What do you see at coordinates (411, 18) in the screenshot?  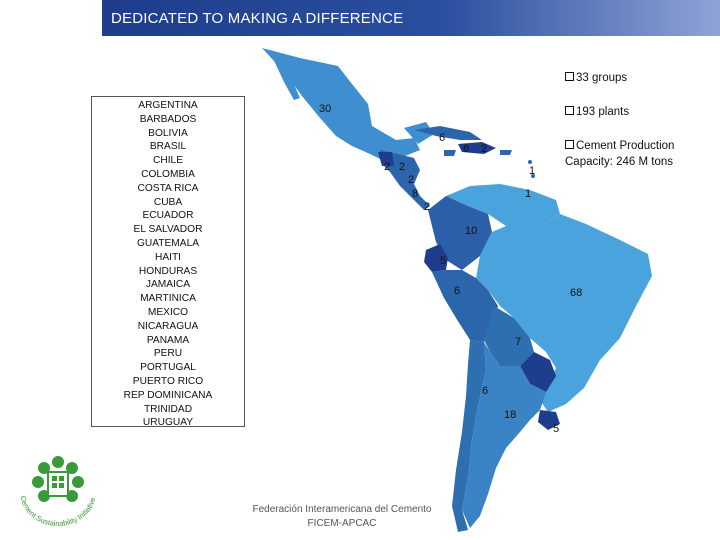 I see `header-bar: DEDICATED TO MAKING A DIFFERENCE` at bounding box center [411, 18].